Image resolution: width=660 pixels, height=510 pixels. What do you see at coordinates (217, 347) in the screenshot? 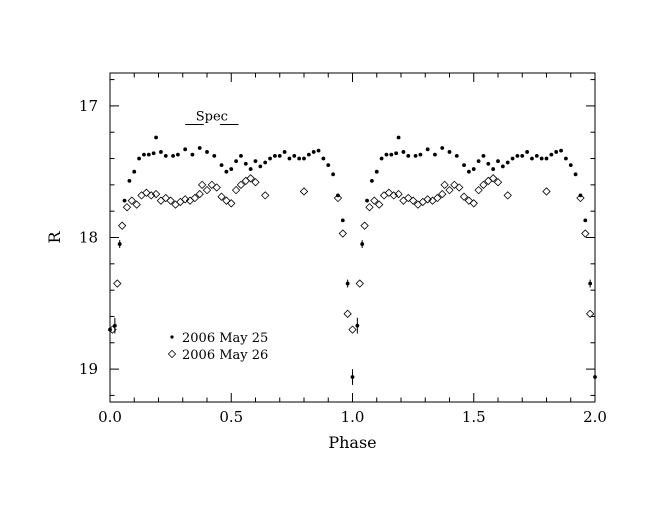
I see `legend: 2006 May 25 2006 May 26` at bounding box center [217, 347].